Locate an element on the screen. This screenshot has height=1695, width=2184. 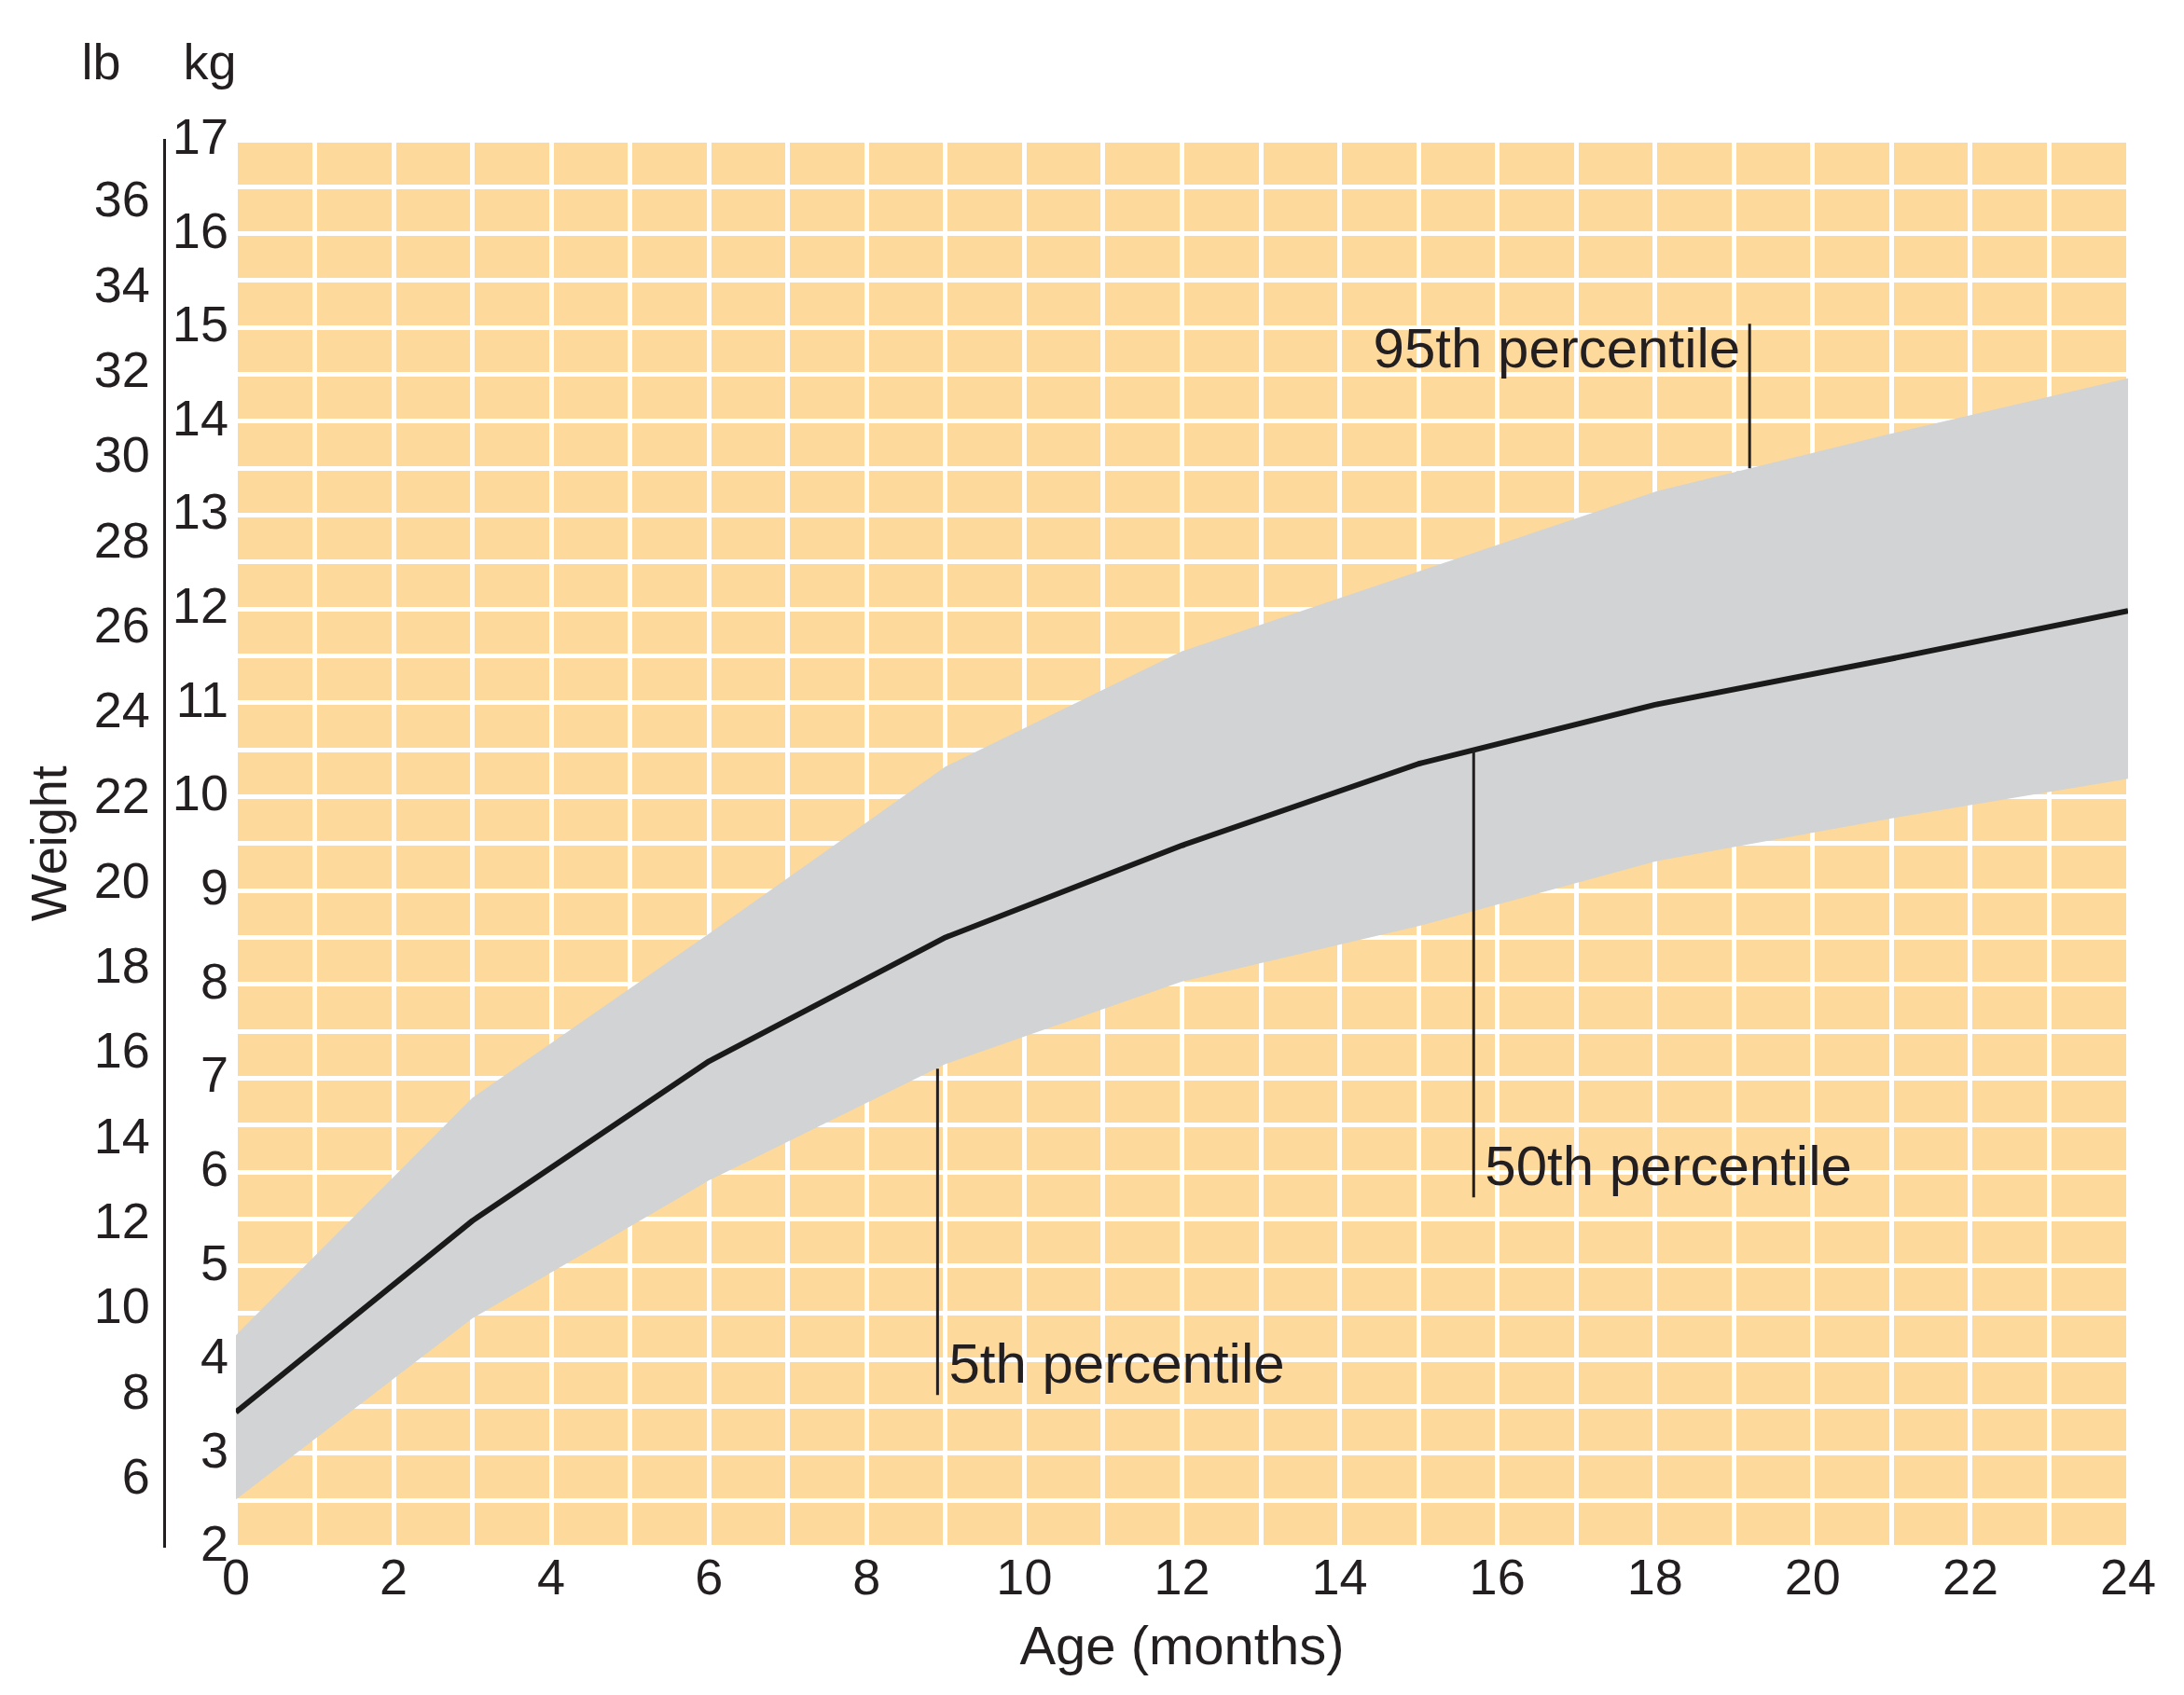
x-tick-label: 24 is located at coordinates (2128, 1577).